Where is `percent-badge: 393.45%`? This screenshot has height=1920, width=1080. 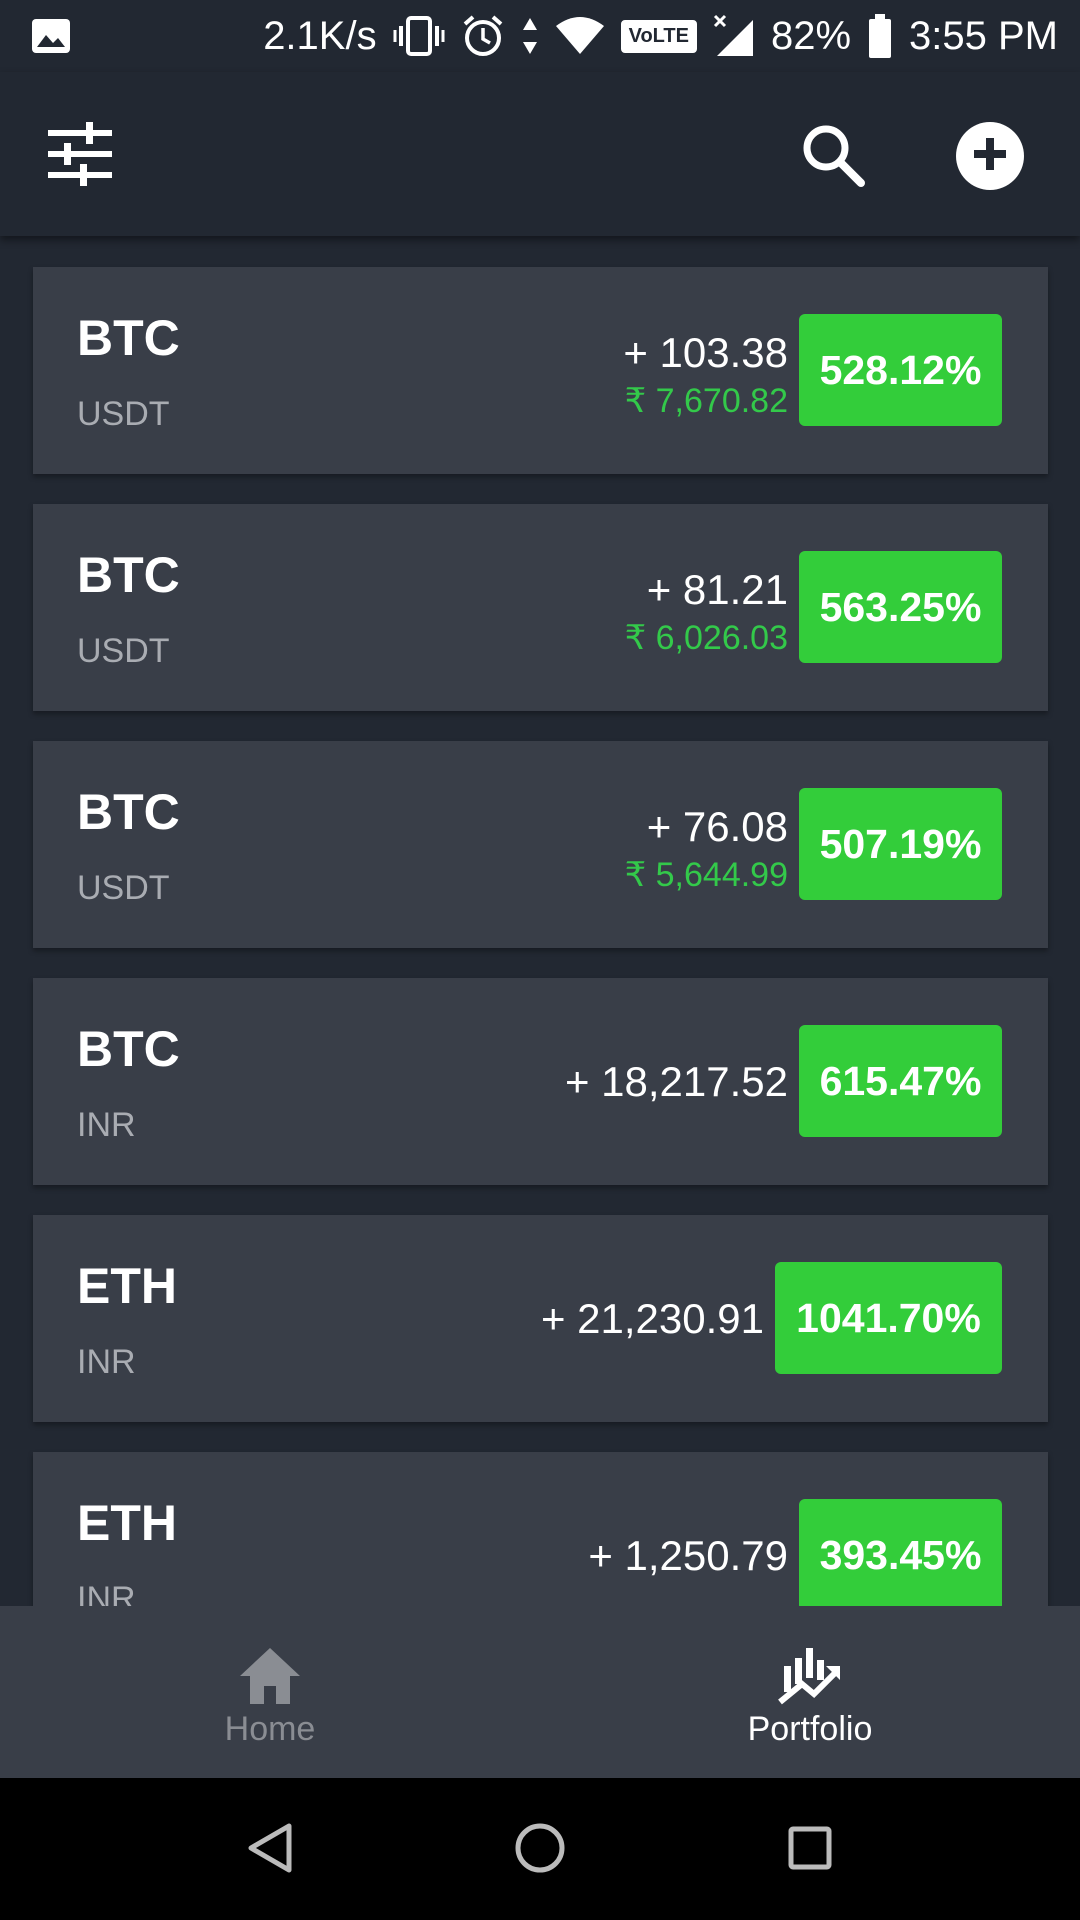 percent-badge: 393.45% is located at coordinates (900, 1552).